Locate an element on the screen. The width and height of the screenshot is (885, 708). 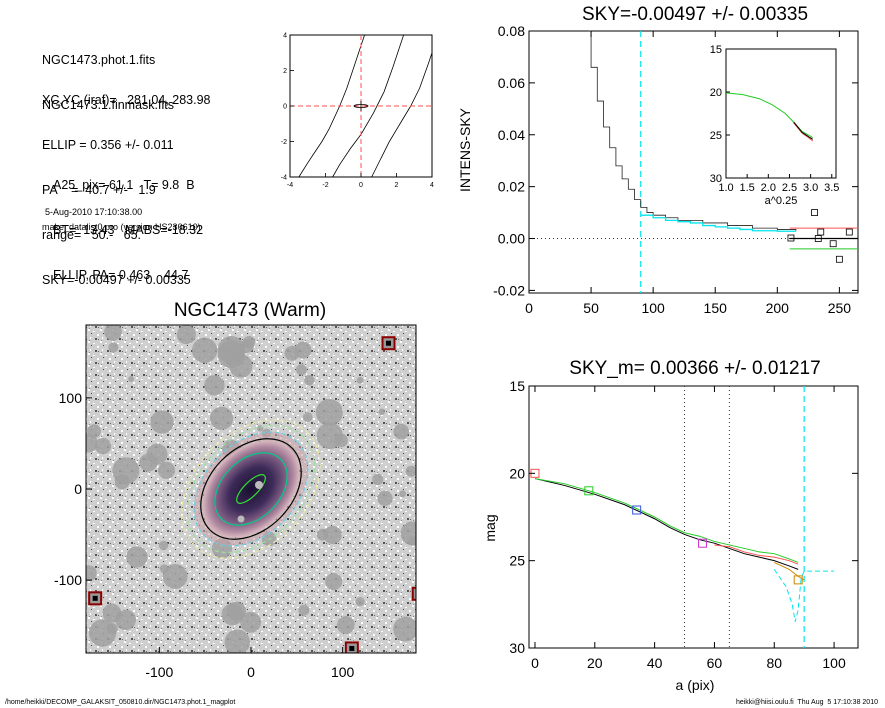
param-sky: SKY=-0.00497 +/- 0.00335 is located at coordinates (116, 280).